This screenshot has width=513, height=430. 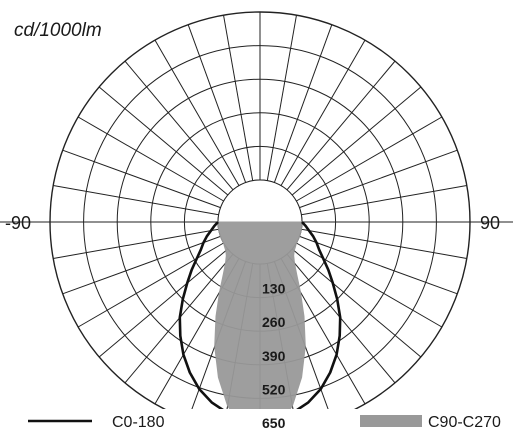 What do you see at coordinates (464, 422) in the screenshot?
I see `legend-label-c90-c270: C90-C270` at bounding box center [464, 422].